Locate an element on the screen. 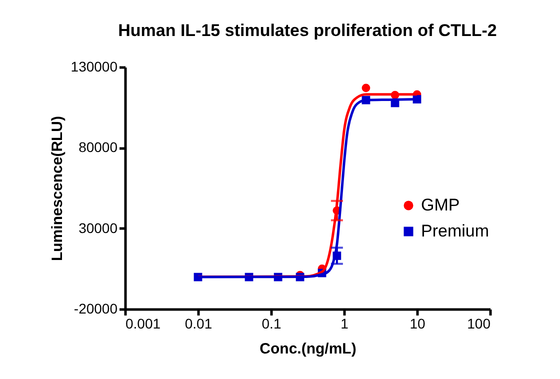 Image resolution: width=560 pixels, height=379 pixels. legend-label: GMP is located at coordinates (440, 205).